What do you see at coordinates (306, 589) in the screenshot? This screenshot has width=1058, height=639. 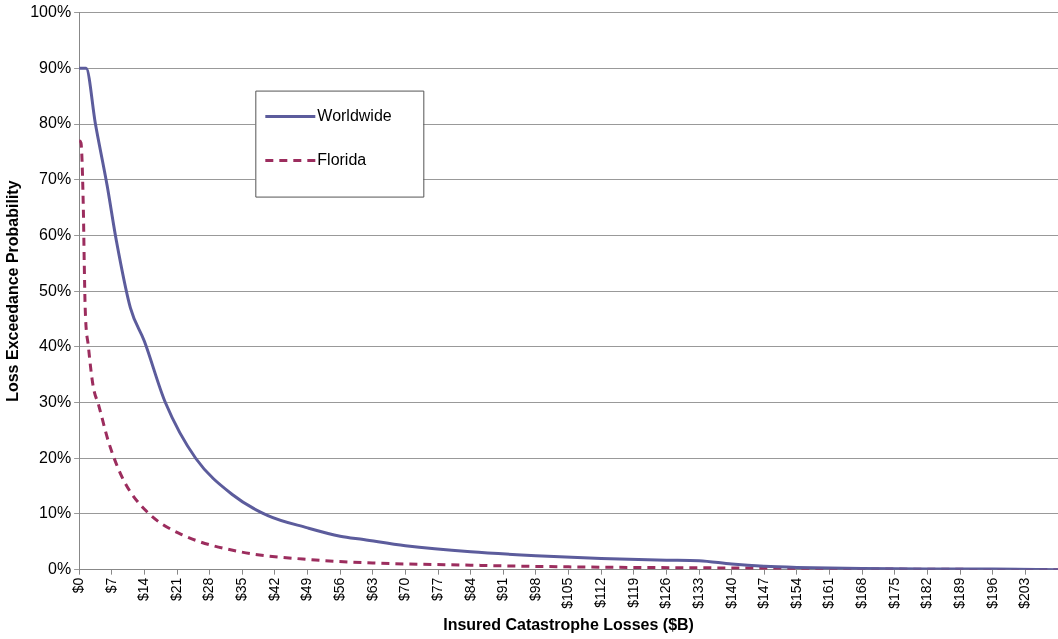 I see `x-tick-label: $49` at bounding box center [306, 589].